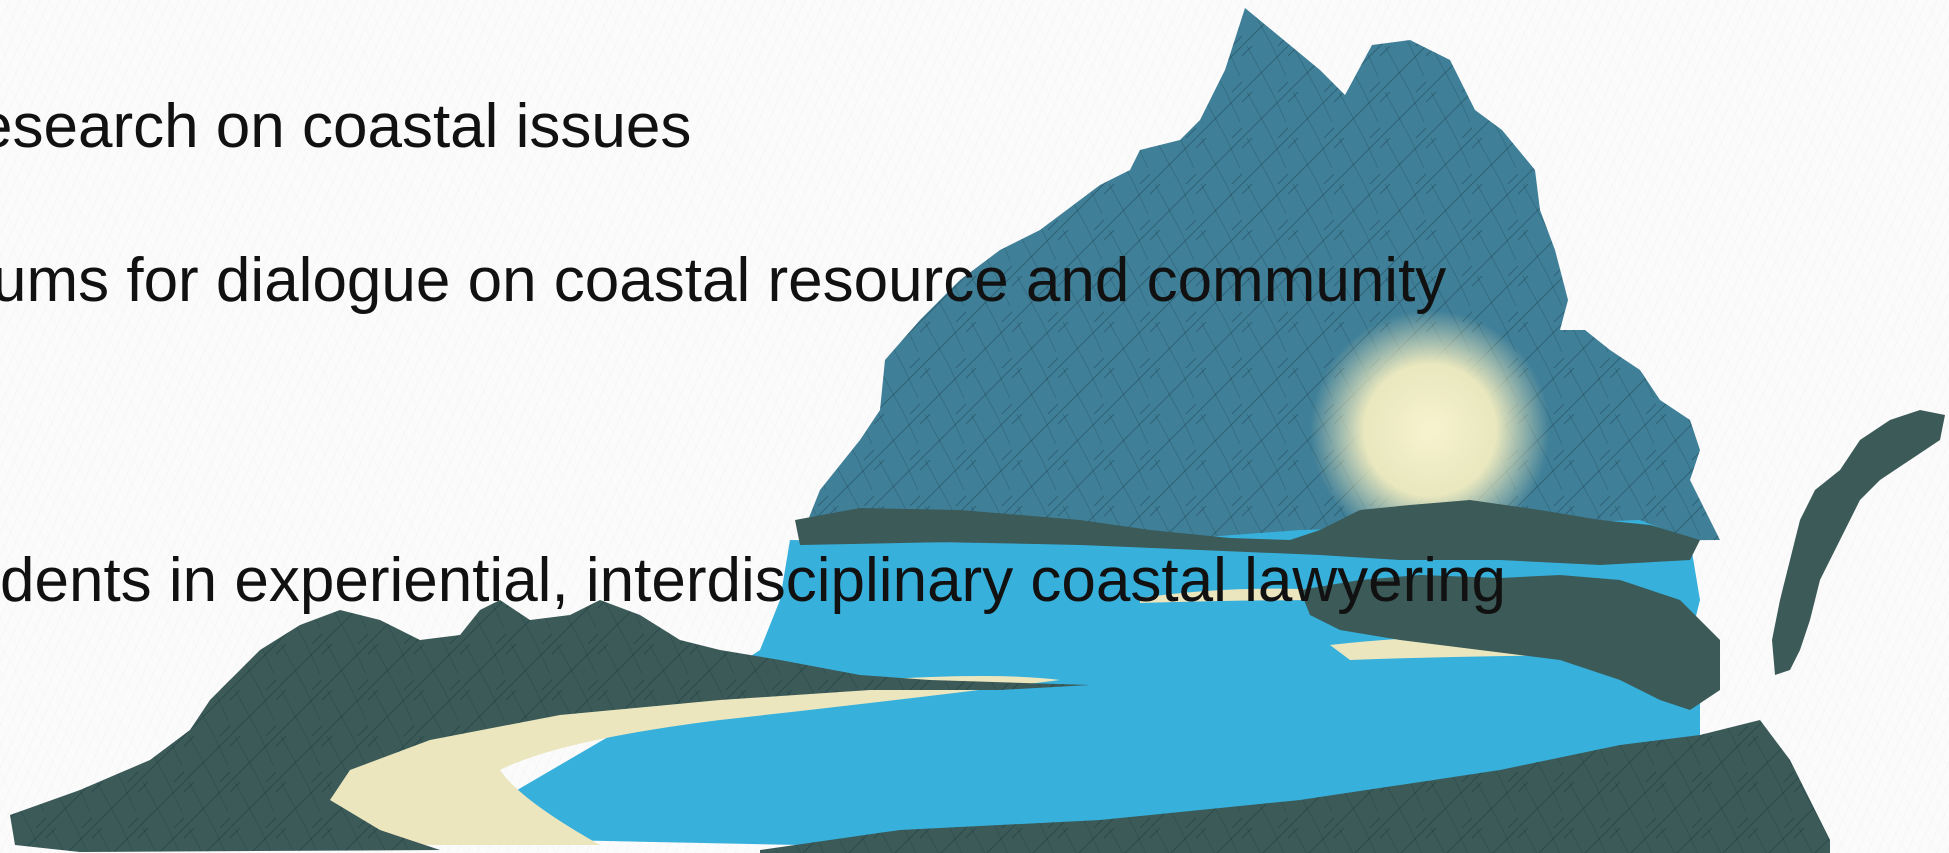 This screenshot has height=853, width=1949. What do you see at coordinates (1235, 595) in the screenshot?
I see `sand-bar-mid` at bounding box center [1235, 595].